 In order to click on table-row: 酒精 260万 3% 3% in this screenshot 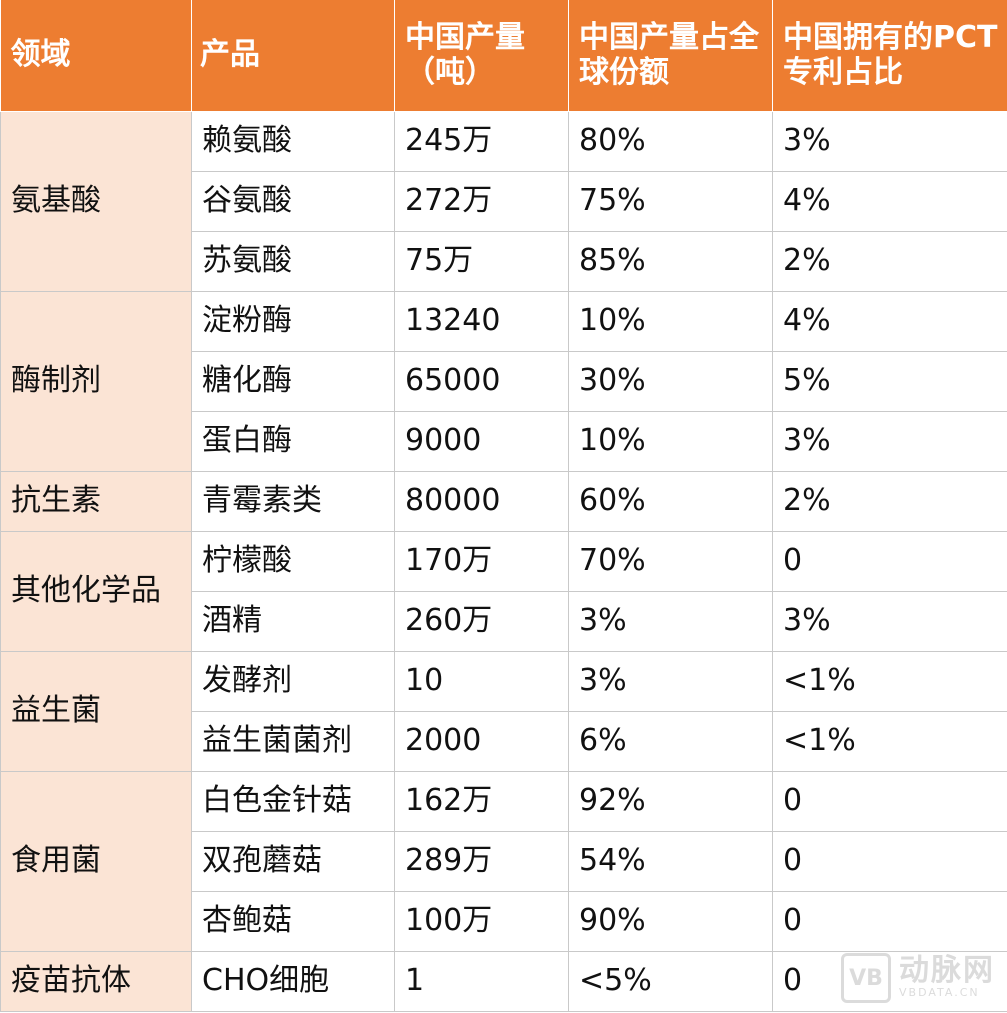, I will do `click(504, 621)`.